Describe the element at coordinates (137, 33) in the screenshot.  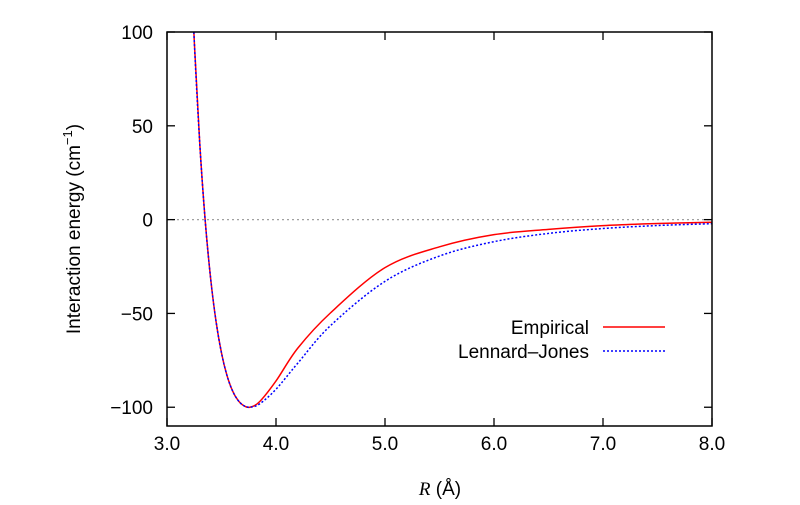
I see `y-tick-label: 100` at that location.